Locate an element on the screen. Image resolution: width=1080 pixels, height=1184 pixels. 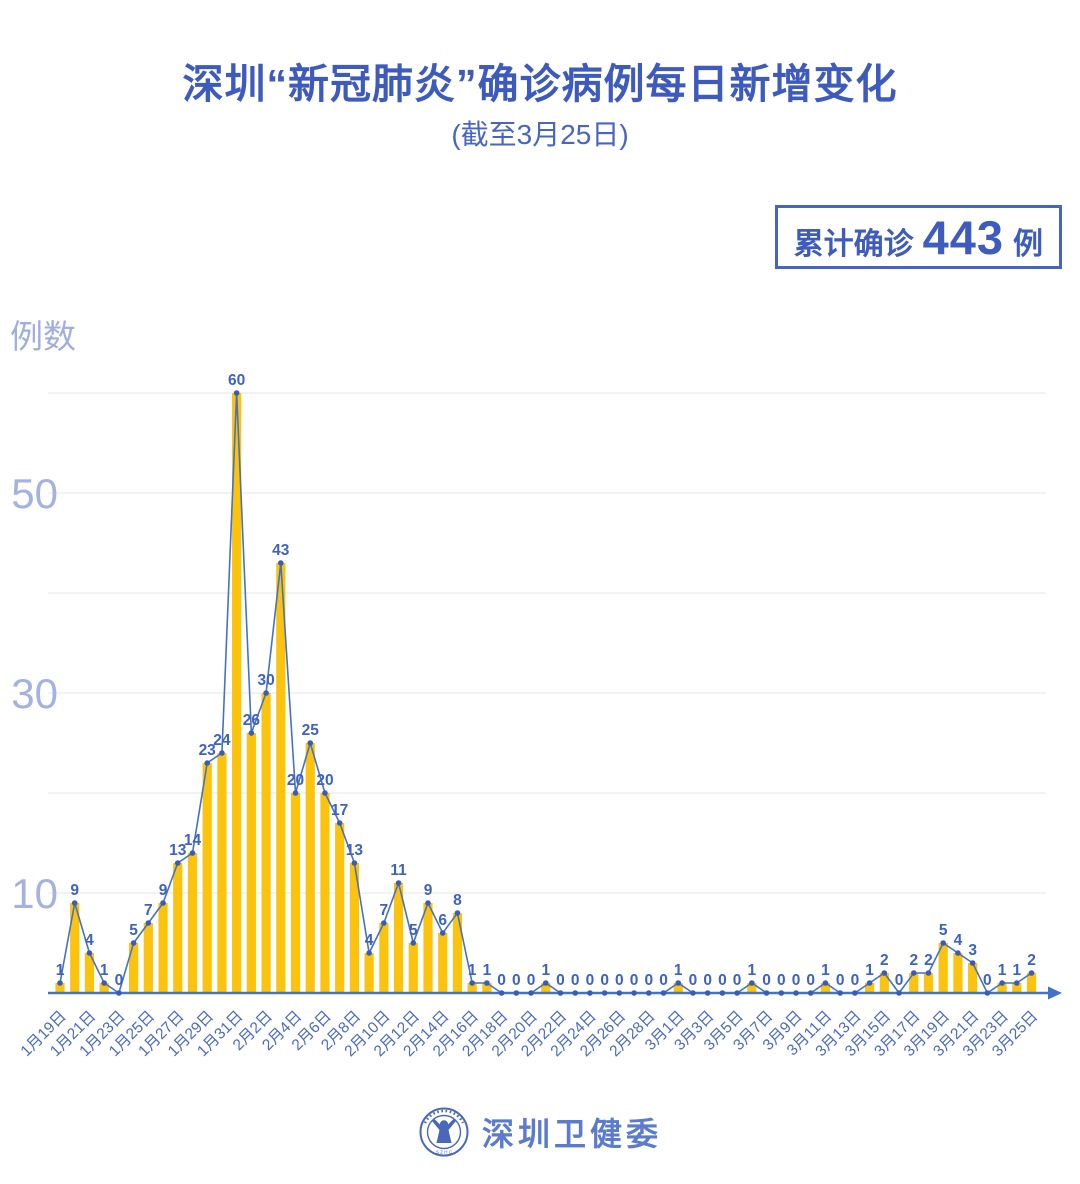
badge-prefix-label: 累计确诊 is located at coordinates (853, 244).